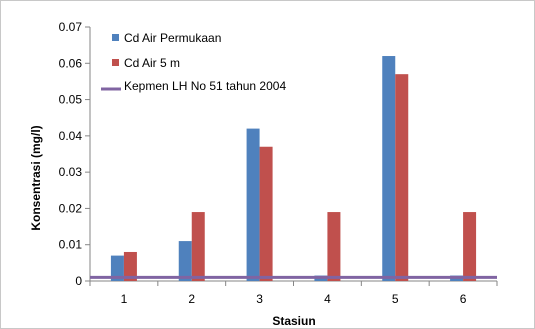 This screenshot has width=535, height=329. I want to click on bar-series1-cat2, so click(185, 261).